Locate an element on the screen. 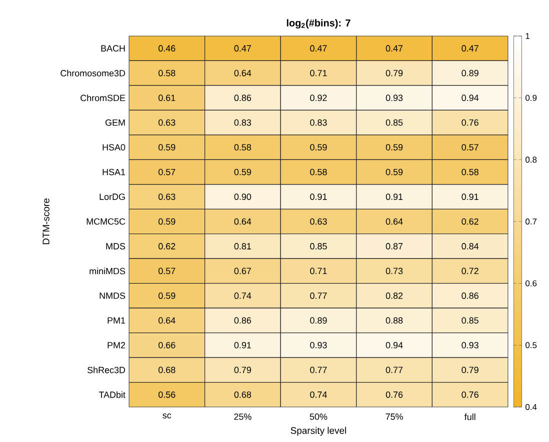 This screenshot has width=549, height=442. color-bar-label: 0.6 is located at coordinates (531, 283).